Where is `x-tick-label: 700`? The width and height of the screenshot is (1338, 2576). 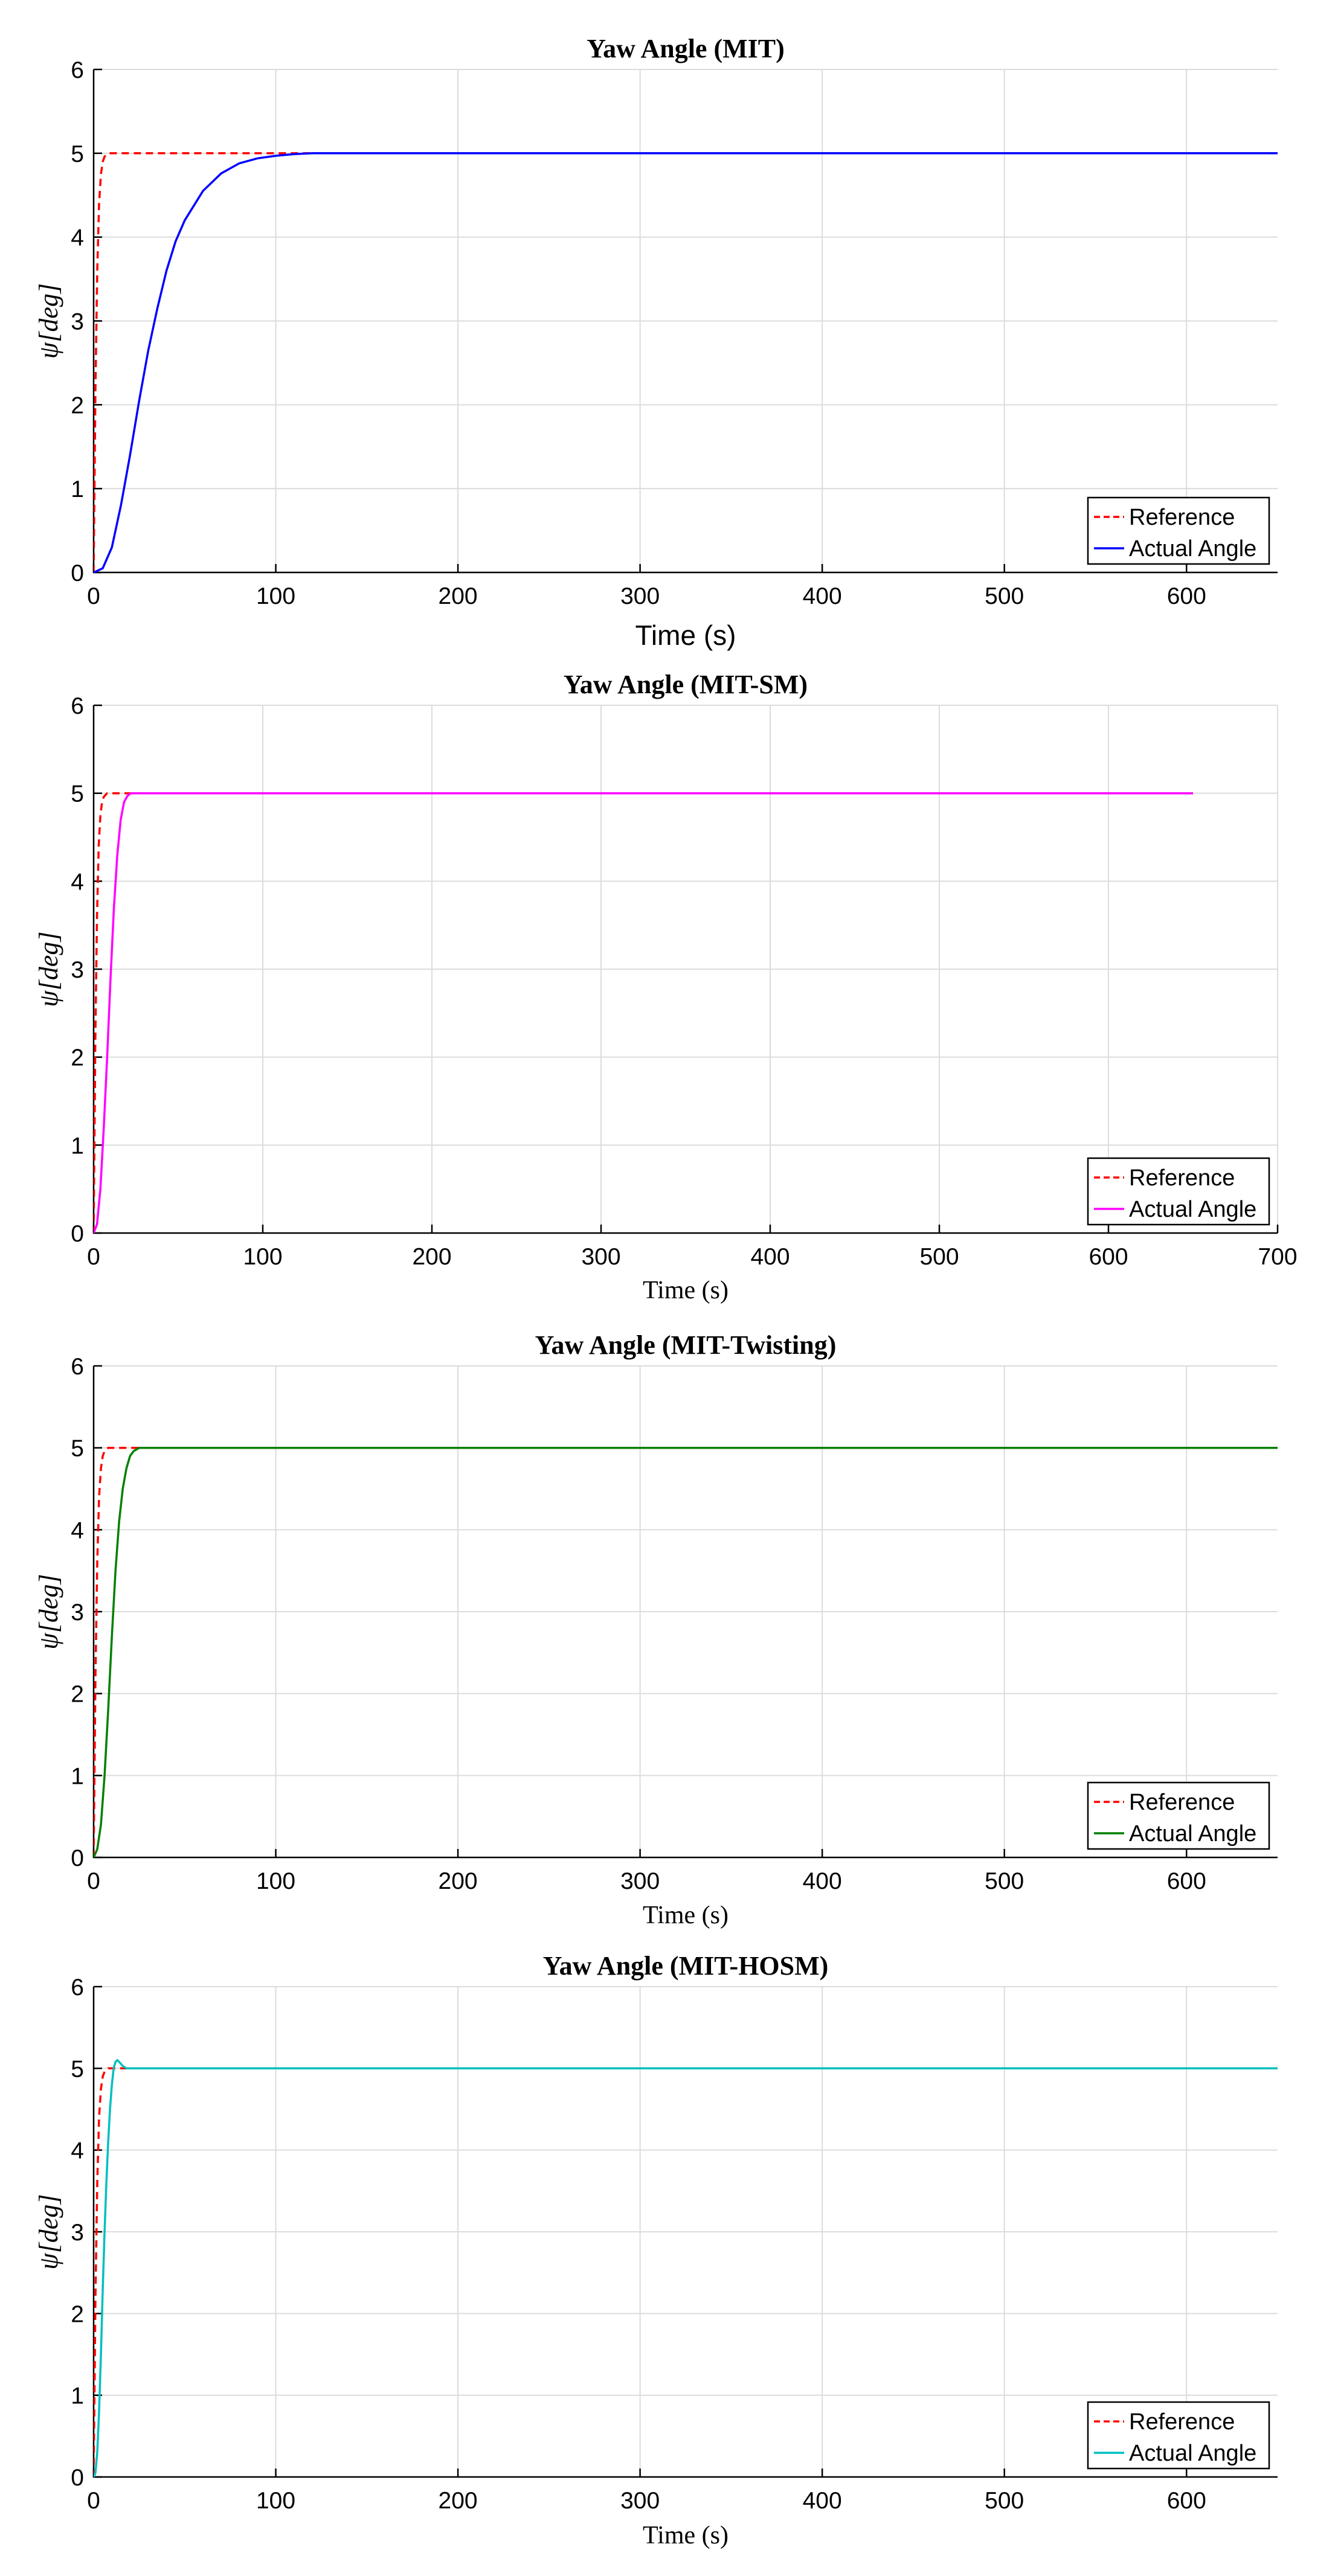 x-tick-label: 700 is located at coordinates (1277, 1257).